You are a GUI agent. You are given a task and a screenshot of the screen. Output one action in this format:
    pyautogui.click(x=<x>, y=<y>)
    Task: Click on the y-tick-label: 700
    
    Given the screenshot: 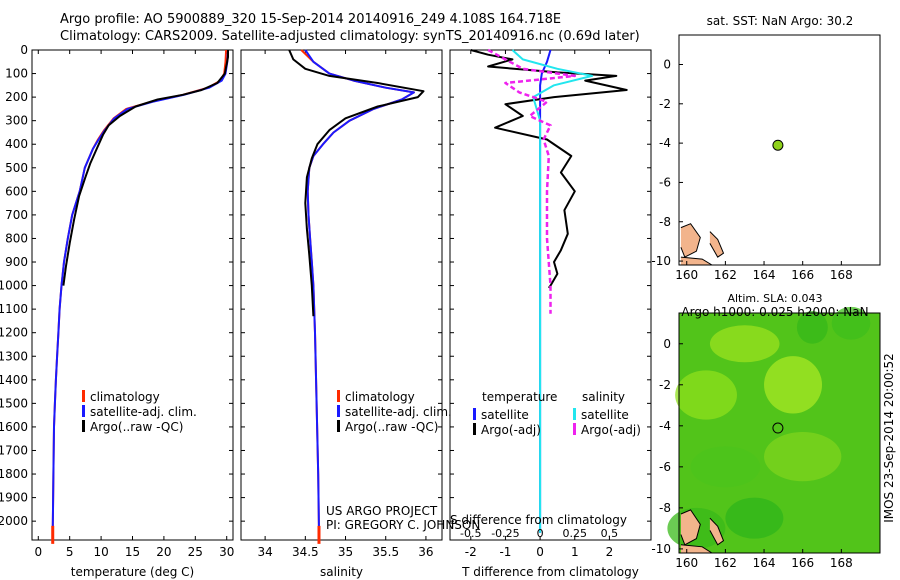 What is the action you would take?
    pyautogui.click(x=16, y=215)
    